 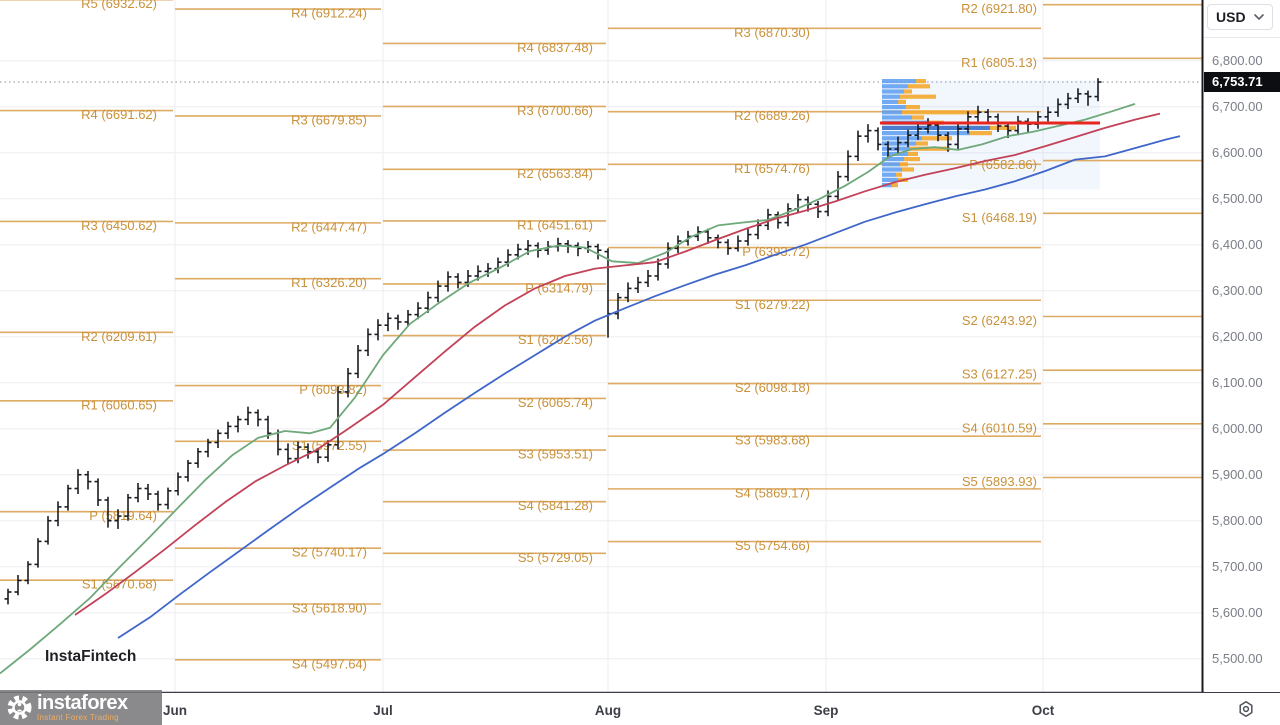 What do you see at coordinates (826, 710) in the screenshot?
I see `month-label-sep: Sep` at bounding box center [826, 710].